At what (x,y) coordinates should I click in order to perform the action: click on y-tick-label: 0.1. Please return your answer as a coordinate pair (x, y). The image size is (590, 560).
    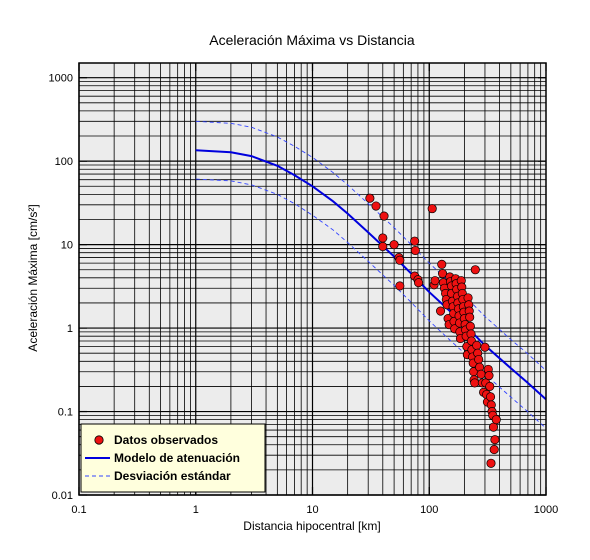
    Looking at the image, I should click on (65, 413).